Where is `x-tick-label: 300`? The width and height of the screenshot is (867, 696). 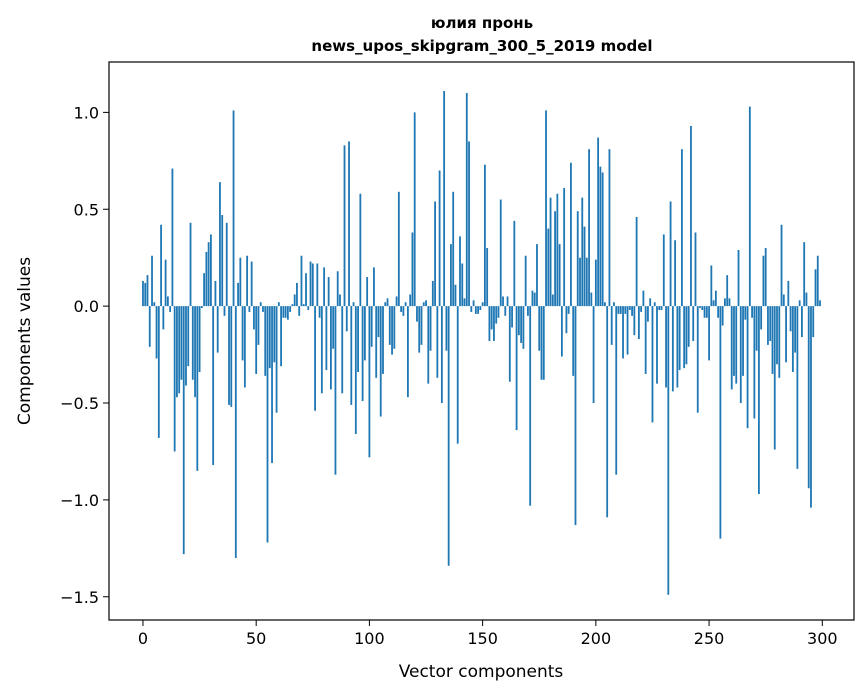
x-tick-label: 300 is located at coordinates (822, 638).